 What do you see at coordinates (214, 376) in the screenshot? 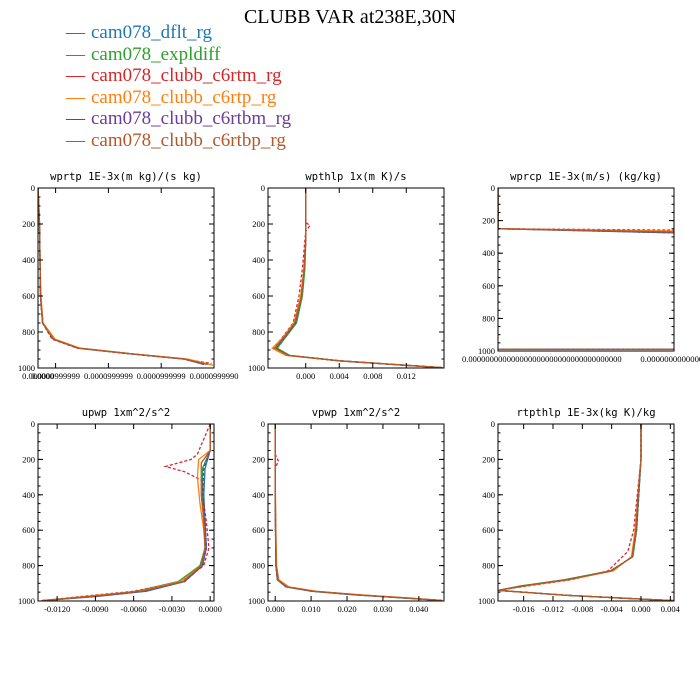
I see `x-tick-label: 0.0000999990` at bounding box center [214, 376].